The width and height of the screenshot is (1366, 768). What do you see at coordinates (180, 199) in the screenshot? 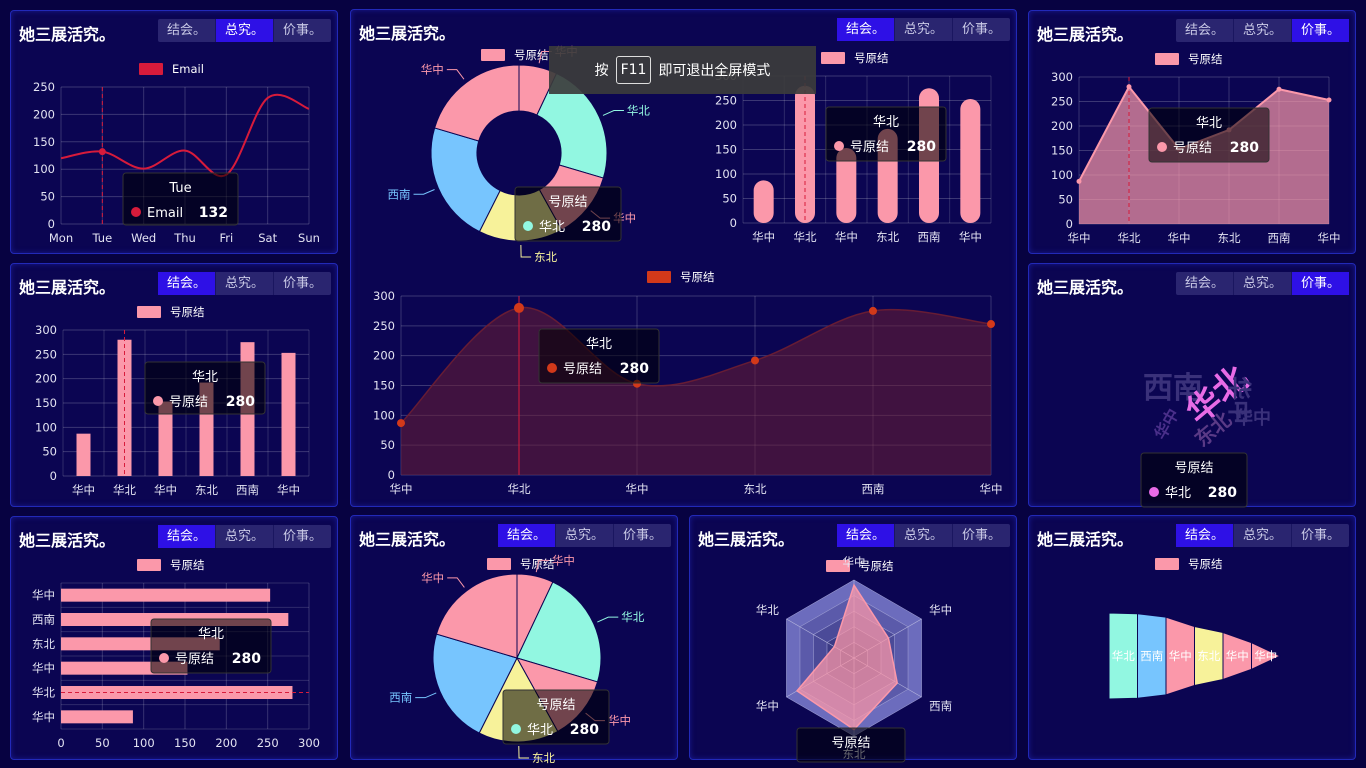
I see `chart-tooltip: Tue Email 132` at bounding box center [180, 199].